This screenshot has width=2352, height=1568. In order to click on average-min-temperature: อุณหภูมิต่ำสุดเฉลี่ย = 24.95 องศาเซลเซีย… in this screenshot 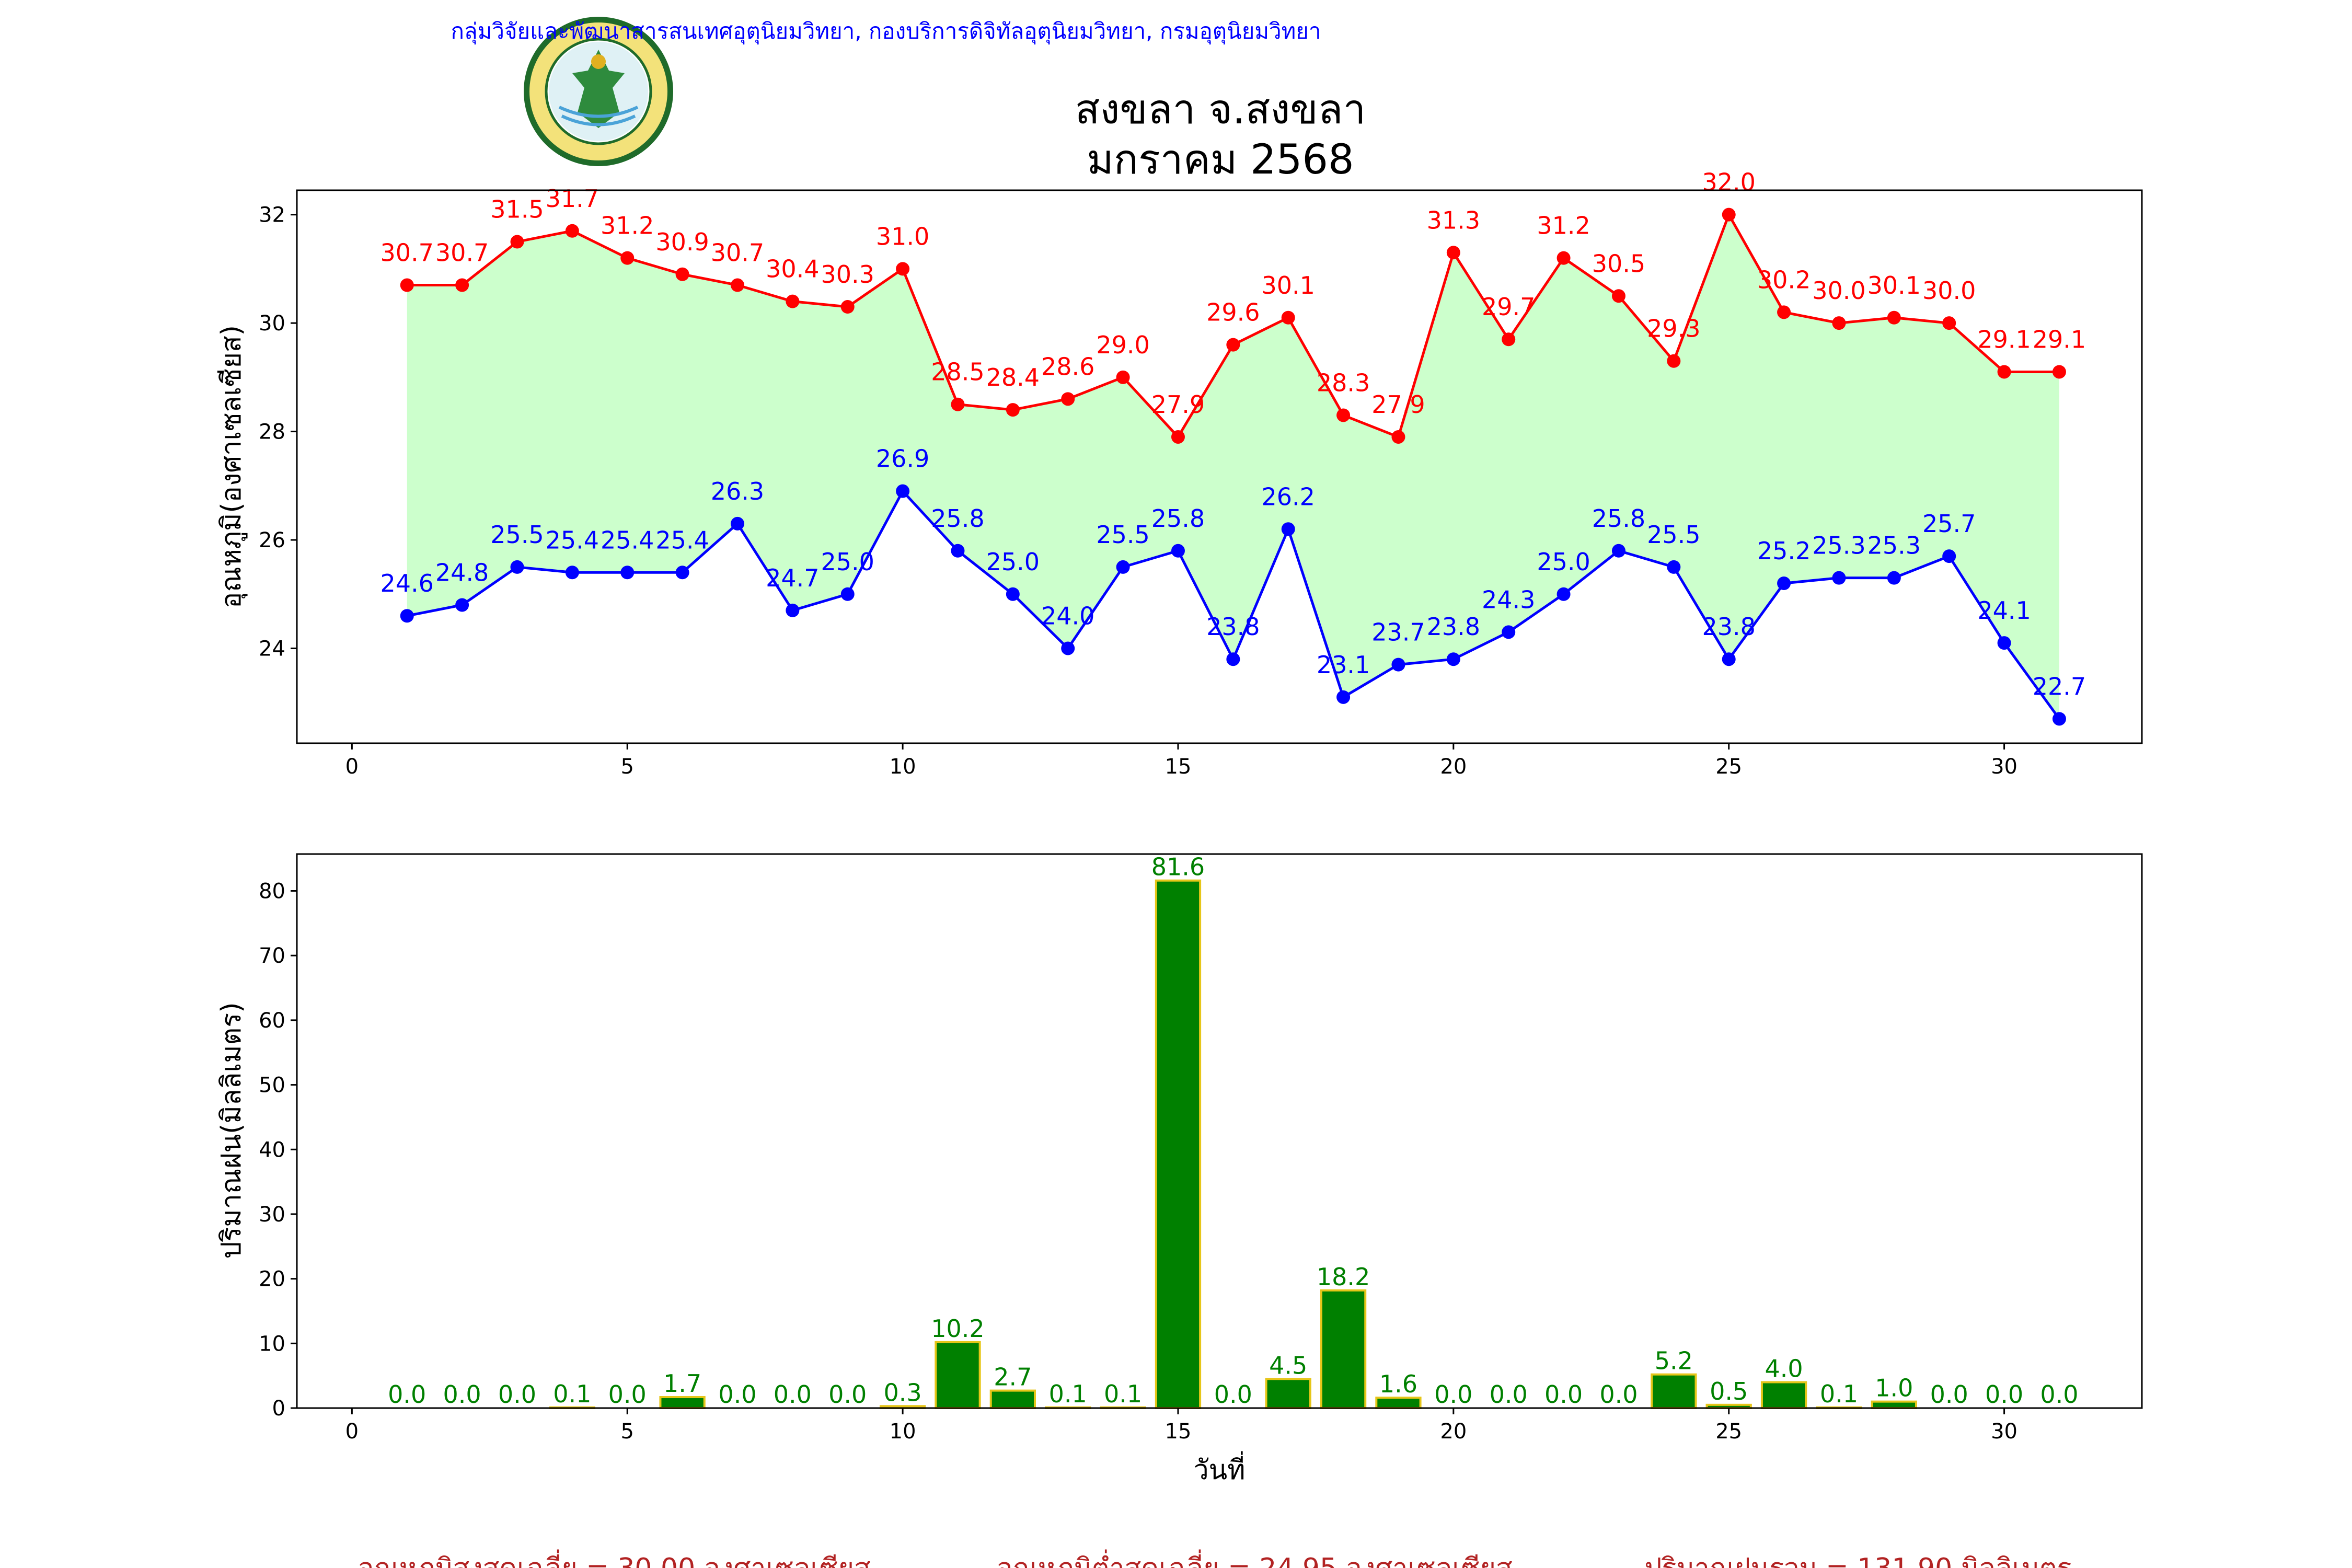, I will do `click(1254, 1558)`.